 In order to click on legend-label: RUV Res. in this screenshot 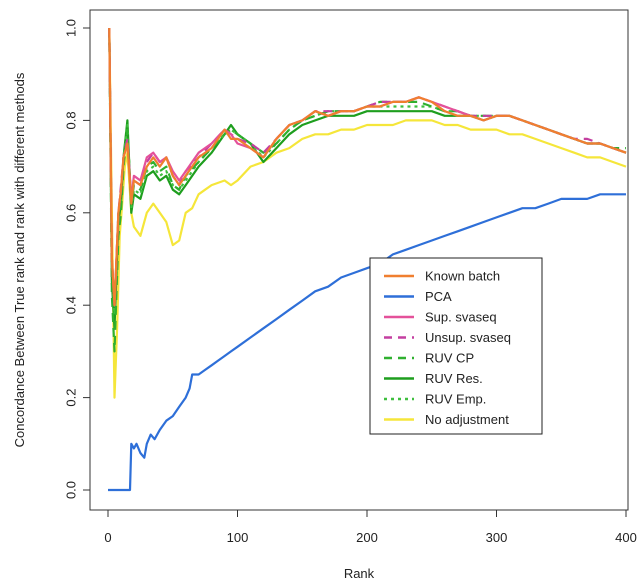, I will do `click(454, 378)`.